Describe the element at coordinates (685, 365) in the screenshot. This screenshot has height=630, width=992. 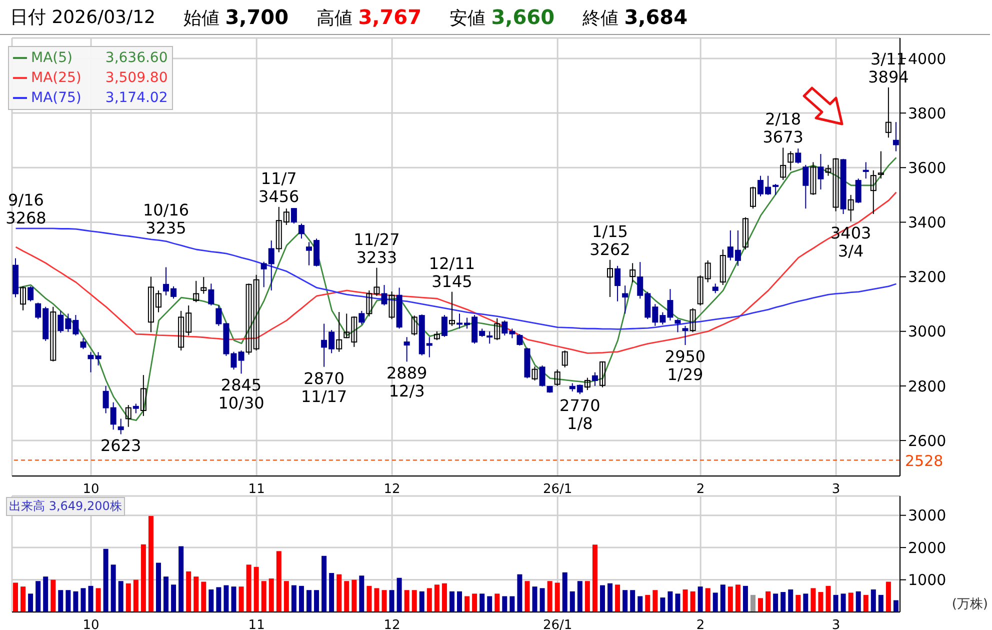
I see `annotation: 2950 1/29` at that location.